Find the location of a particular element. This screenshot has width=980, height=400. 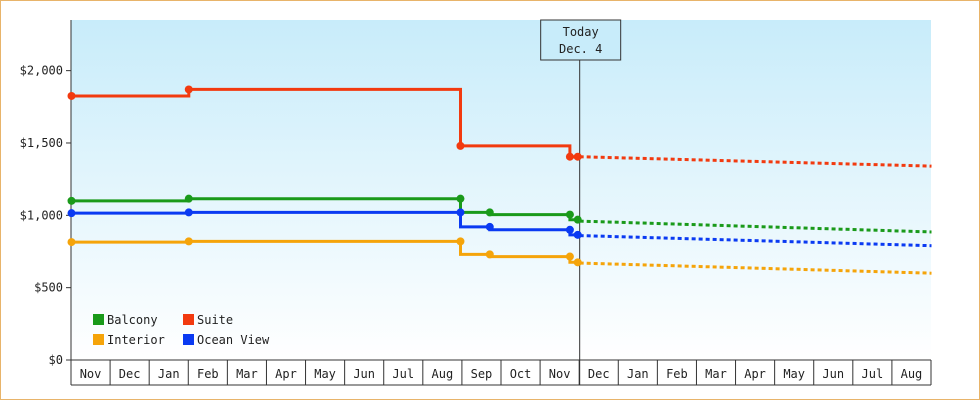

y-tick-label: $0 is located at coordinates (56, 360).